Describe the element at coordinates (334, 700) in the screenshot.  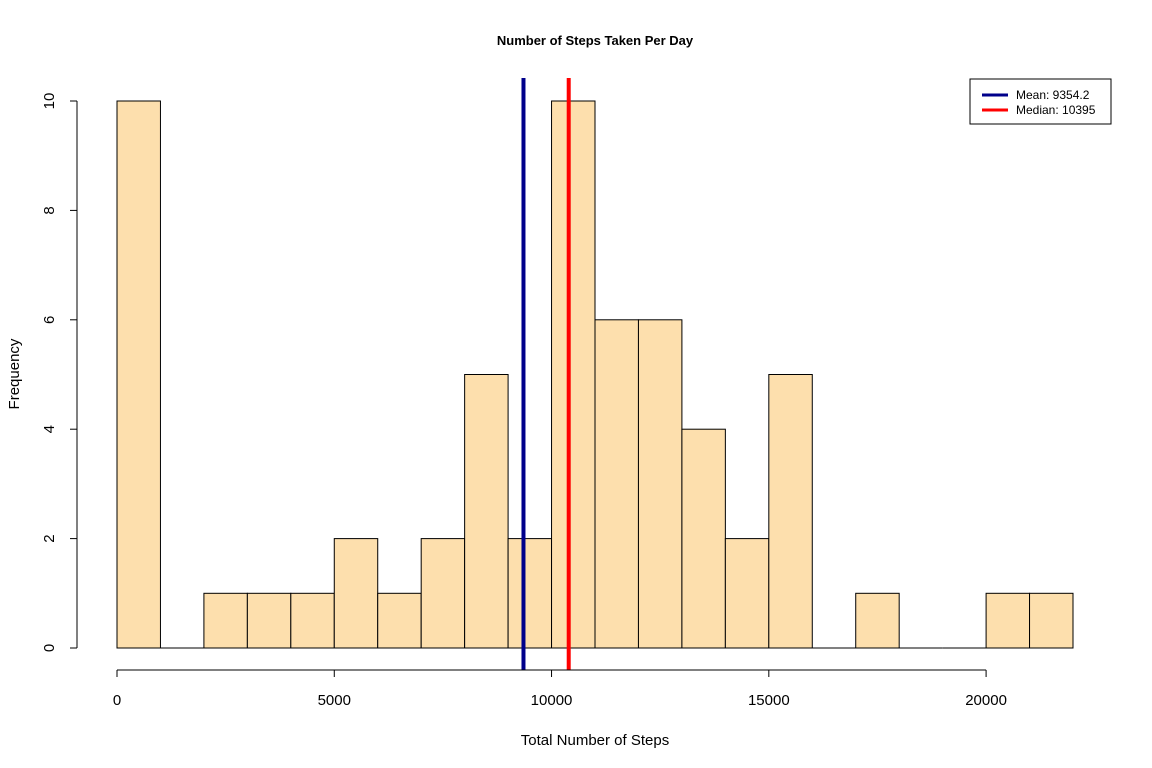
I see `x-tick-label: 5000` at that location.